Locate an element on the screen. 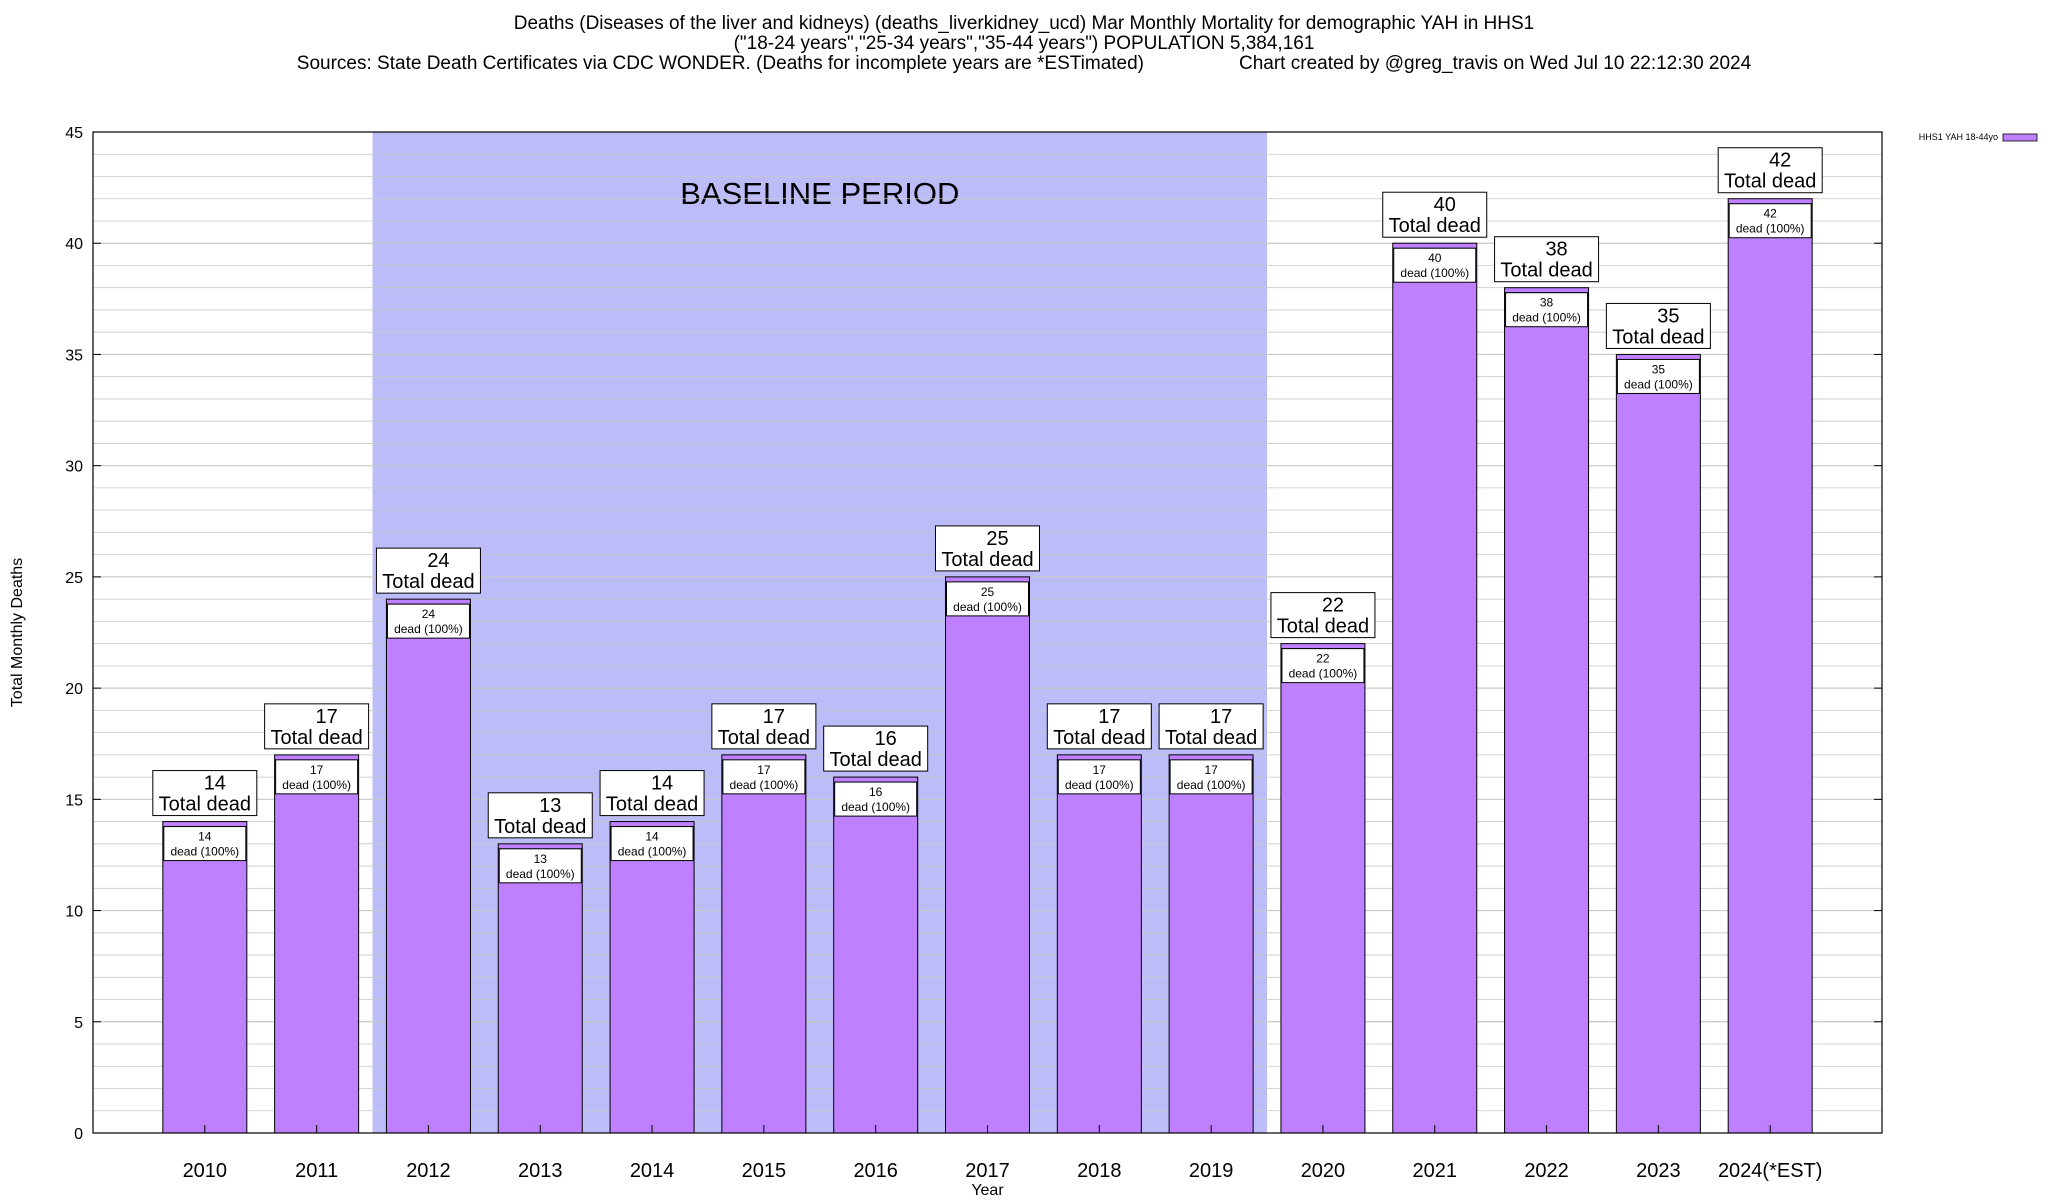 The height and width of the screenshot is (1200, 2048). inner-label-value: 25 is located at coordinates (988, 592).